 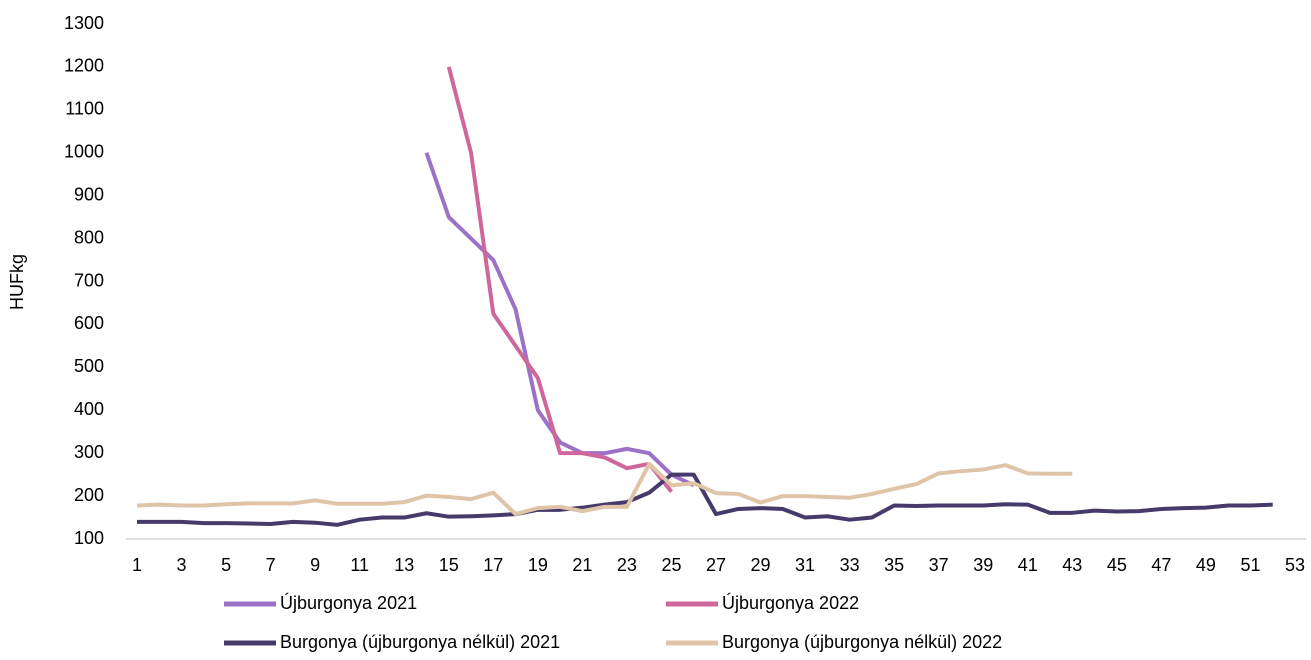 I want to click on x-tick-label: 53, so click(x=1295, y=565).